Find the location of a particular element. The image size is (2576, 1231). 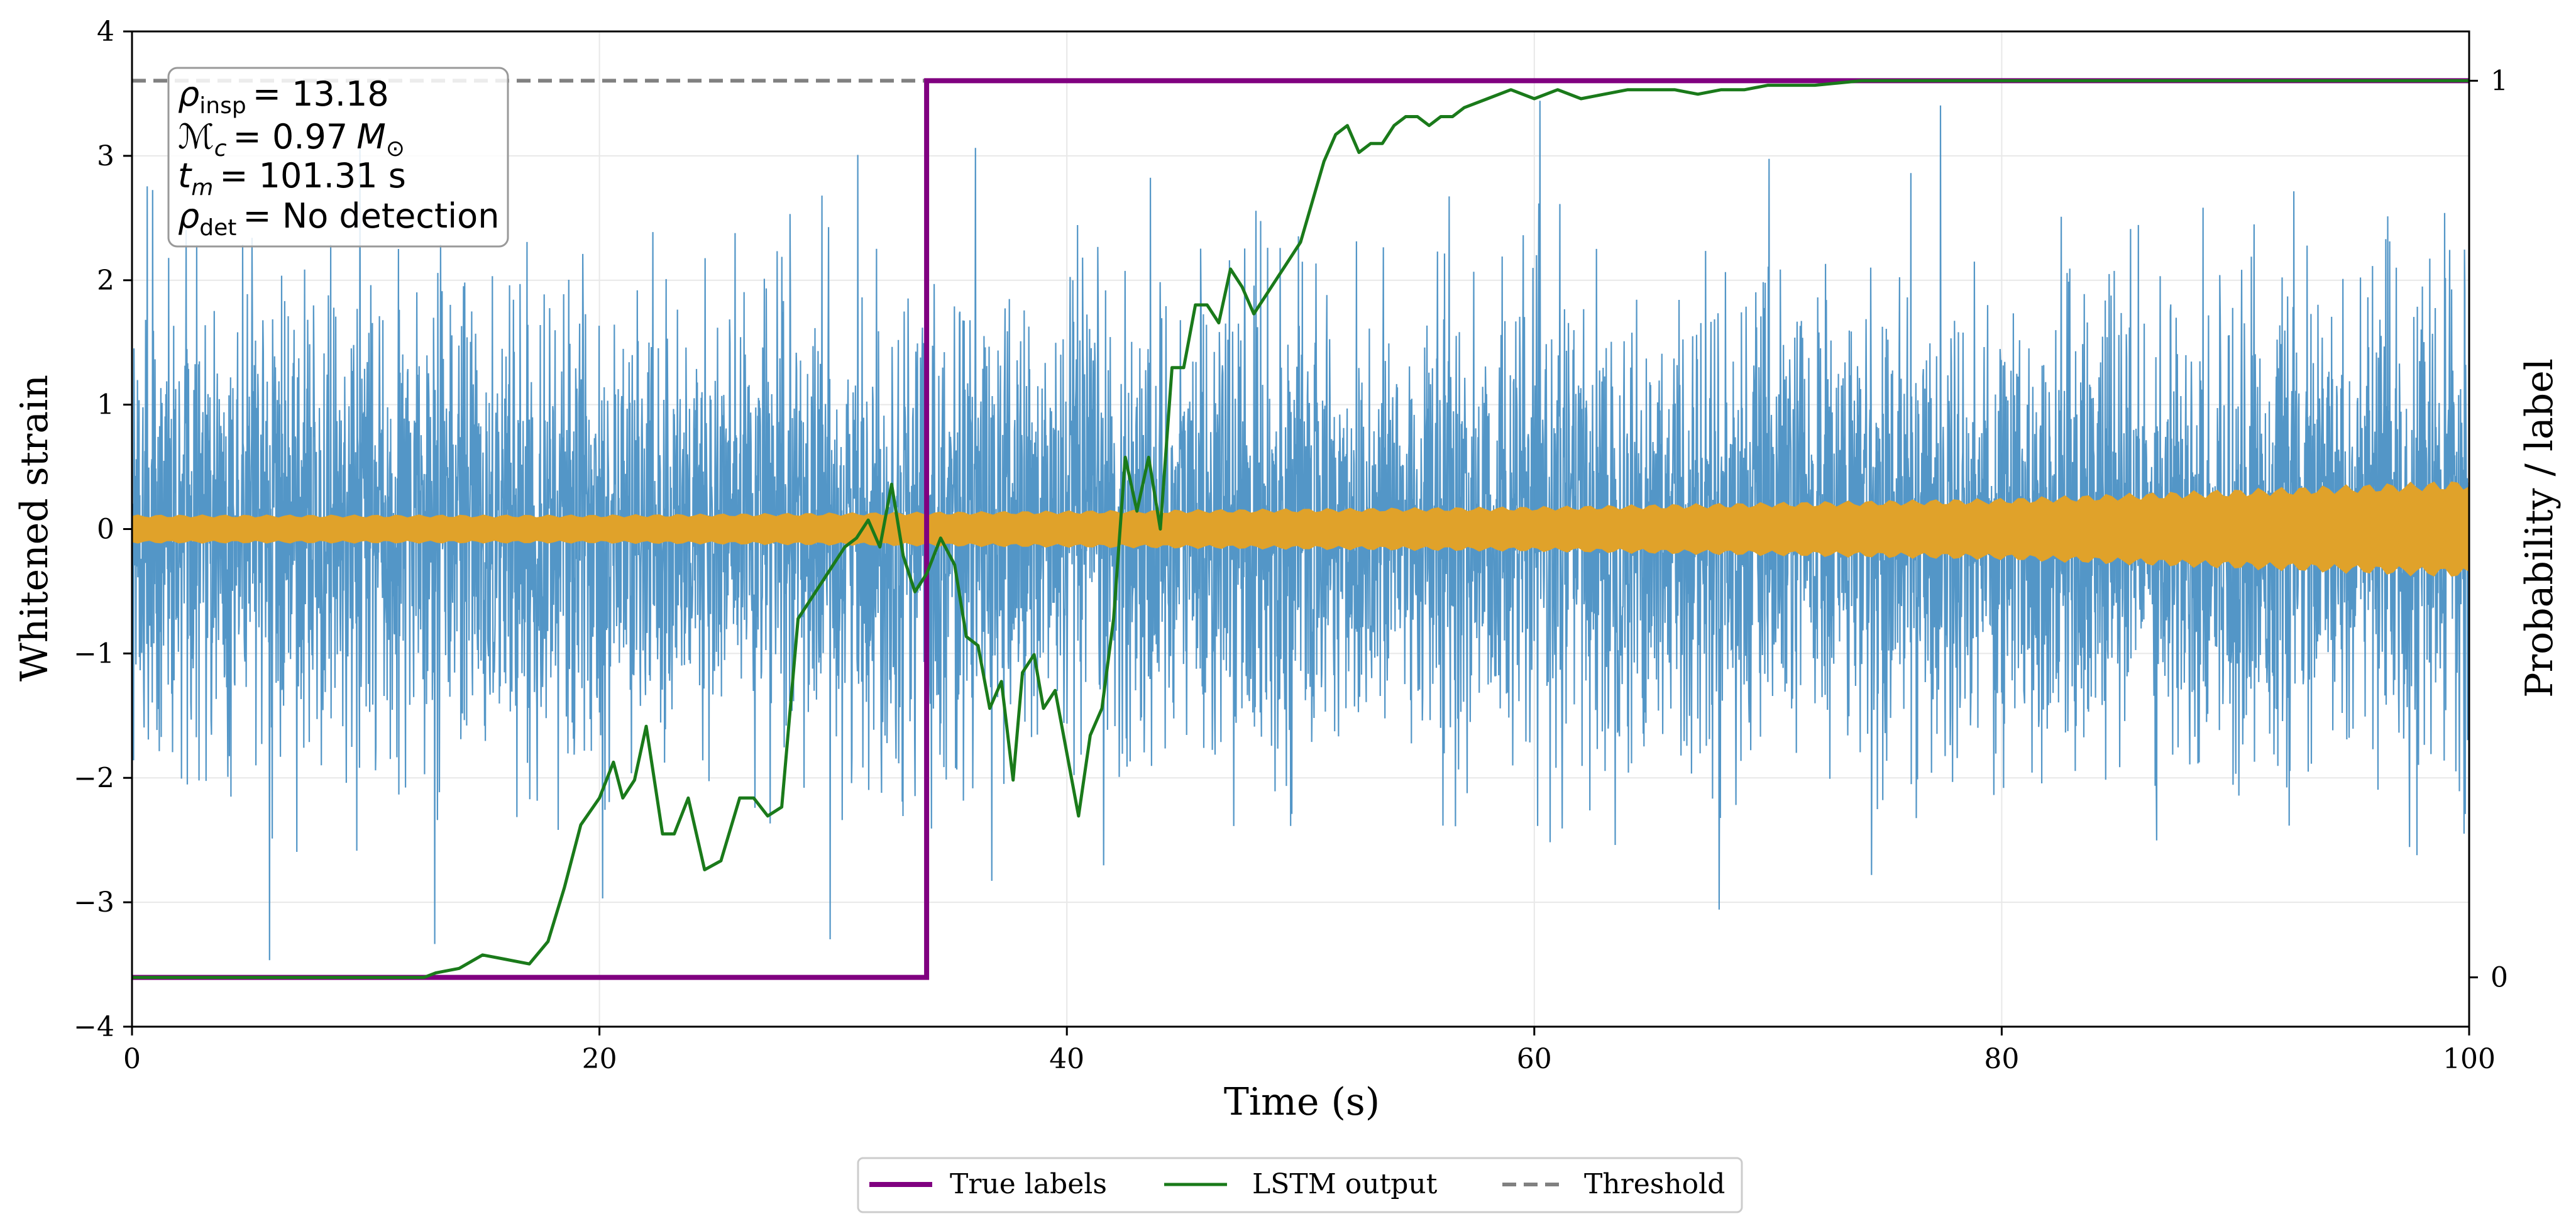

legend-item-threshold: Threshold is located at coordinates (1614, 1184).